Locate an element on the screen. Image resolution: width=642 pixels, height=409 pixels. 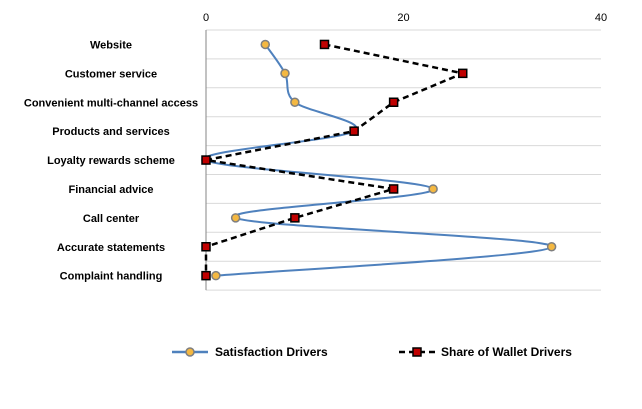
category-label: Website is located at coordinates (111, 45).